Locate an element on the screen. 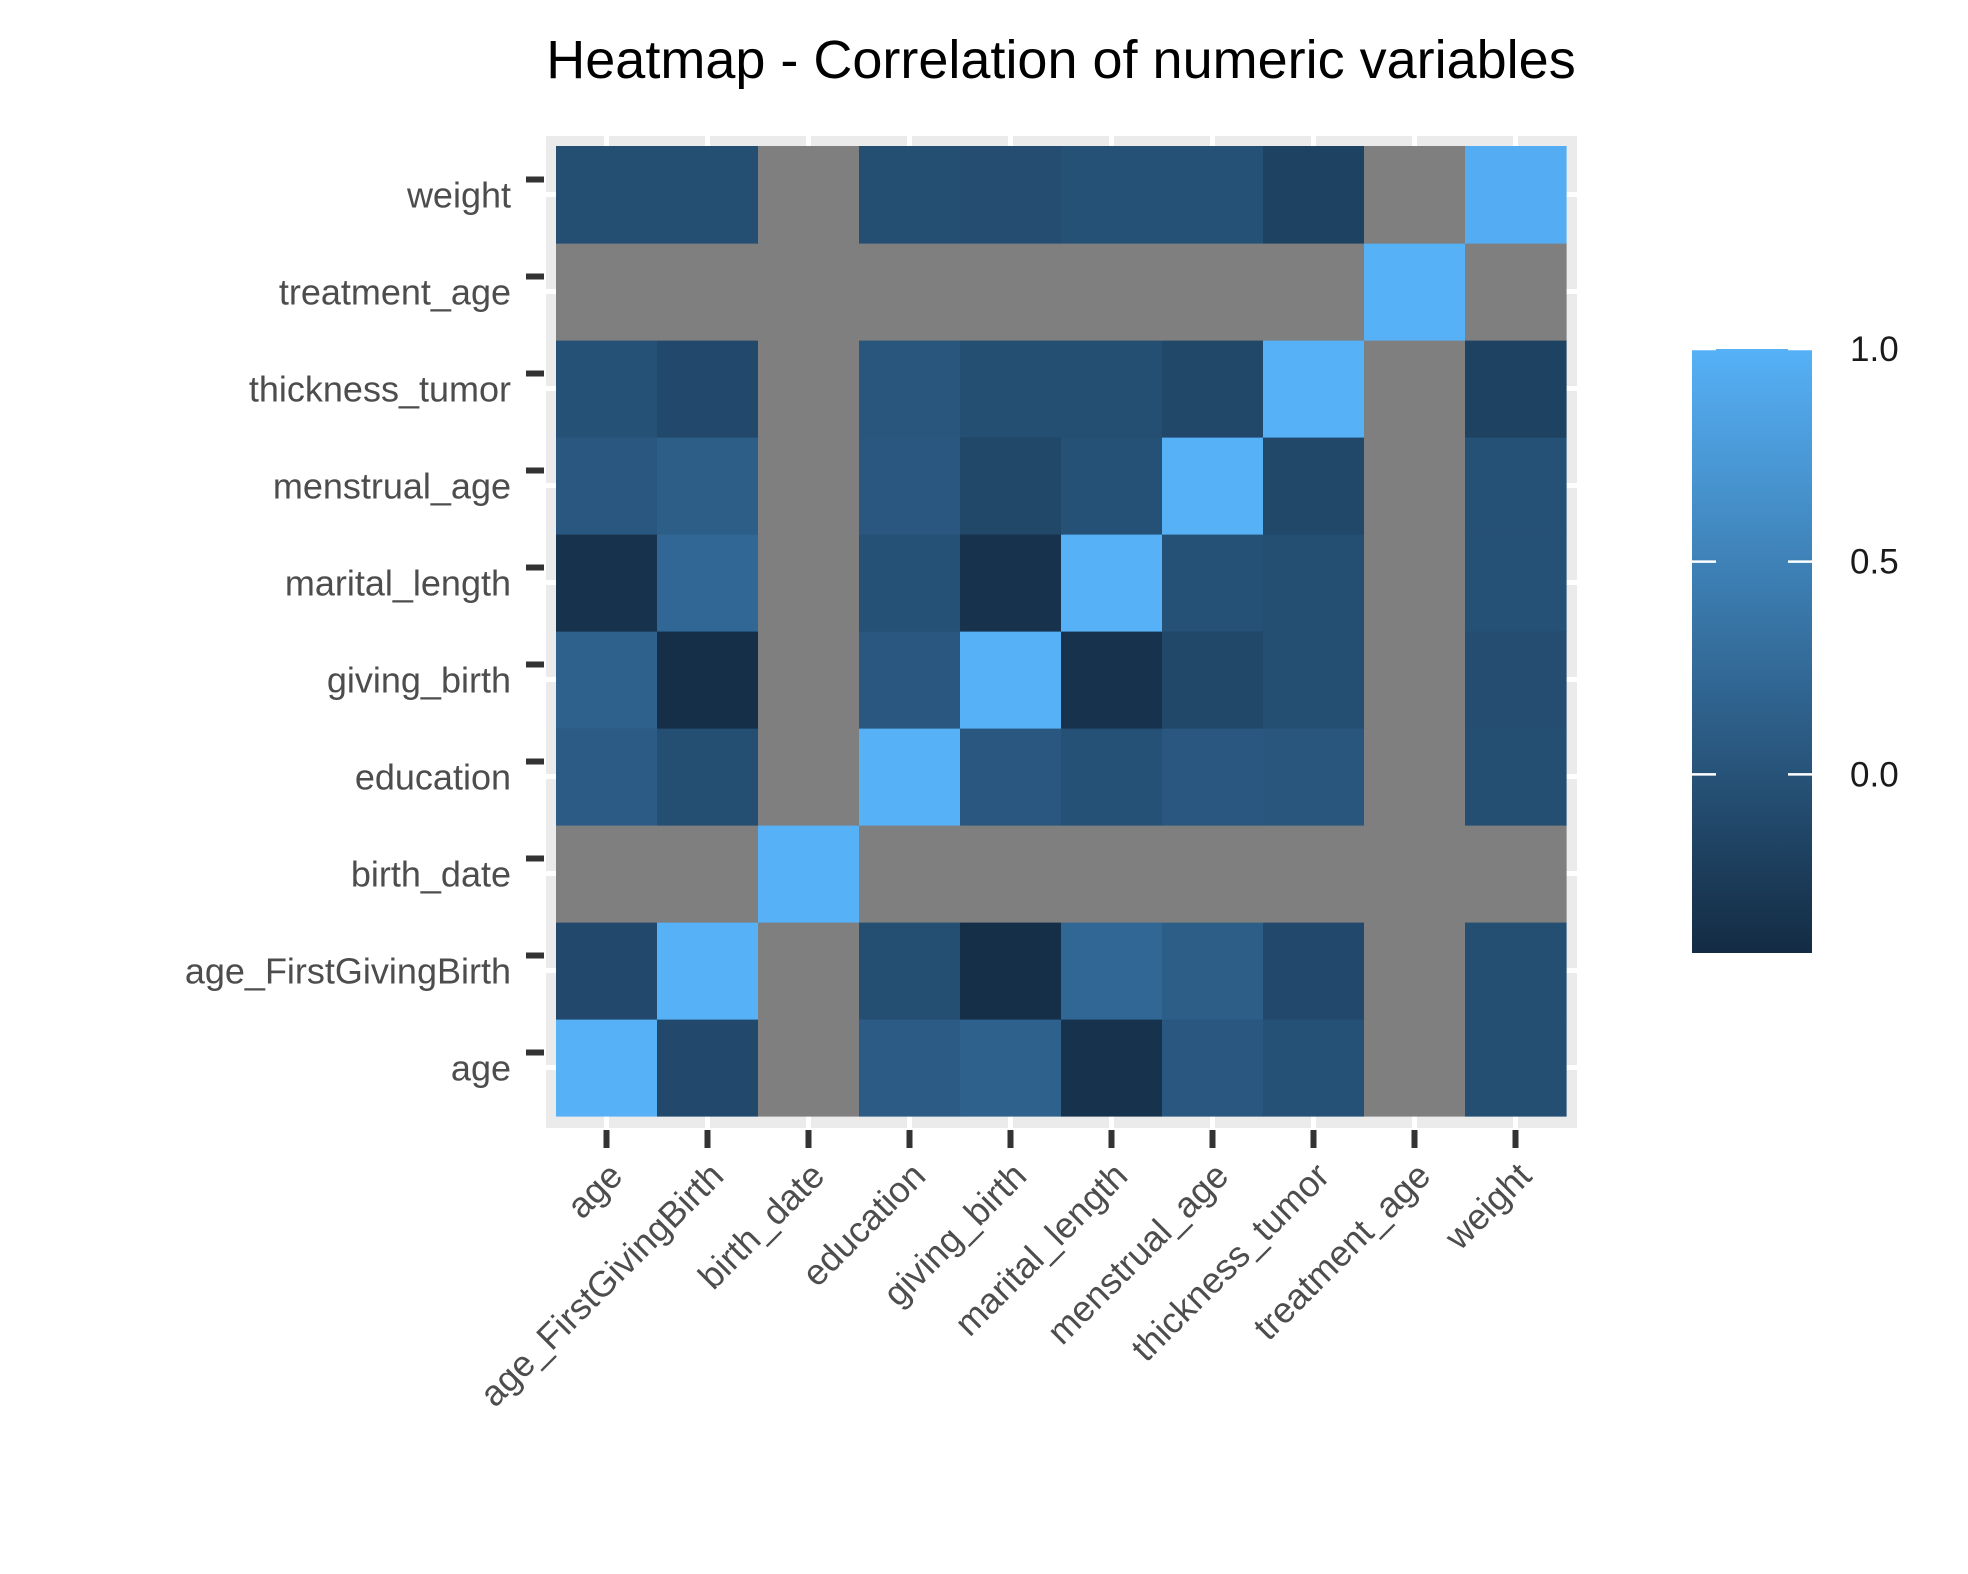 The image size is (1968, 1574). y-tick-label: thickness_tumor is located at coordinates (380, 389).